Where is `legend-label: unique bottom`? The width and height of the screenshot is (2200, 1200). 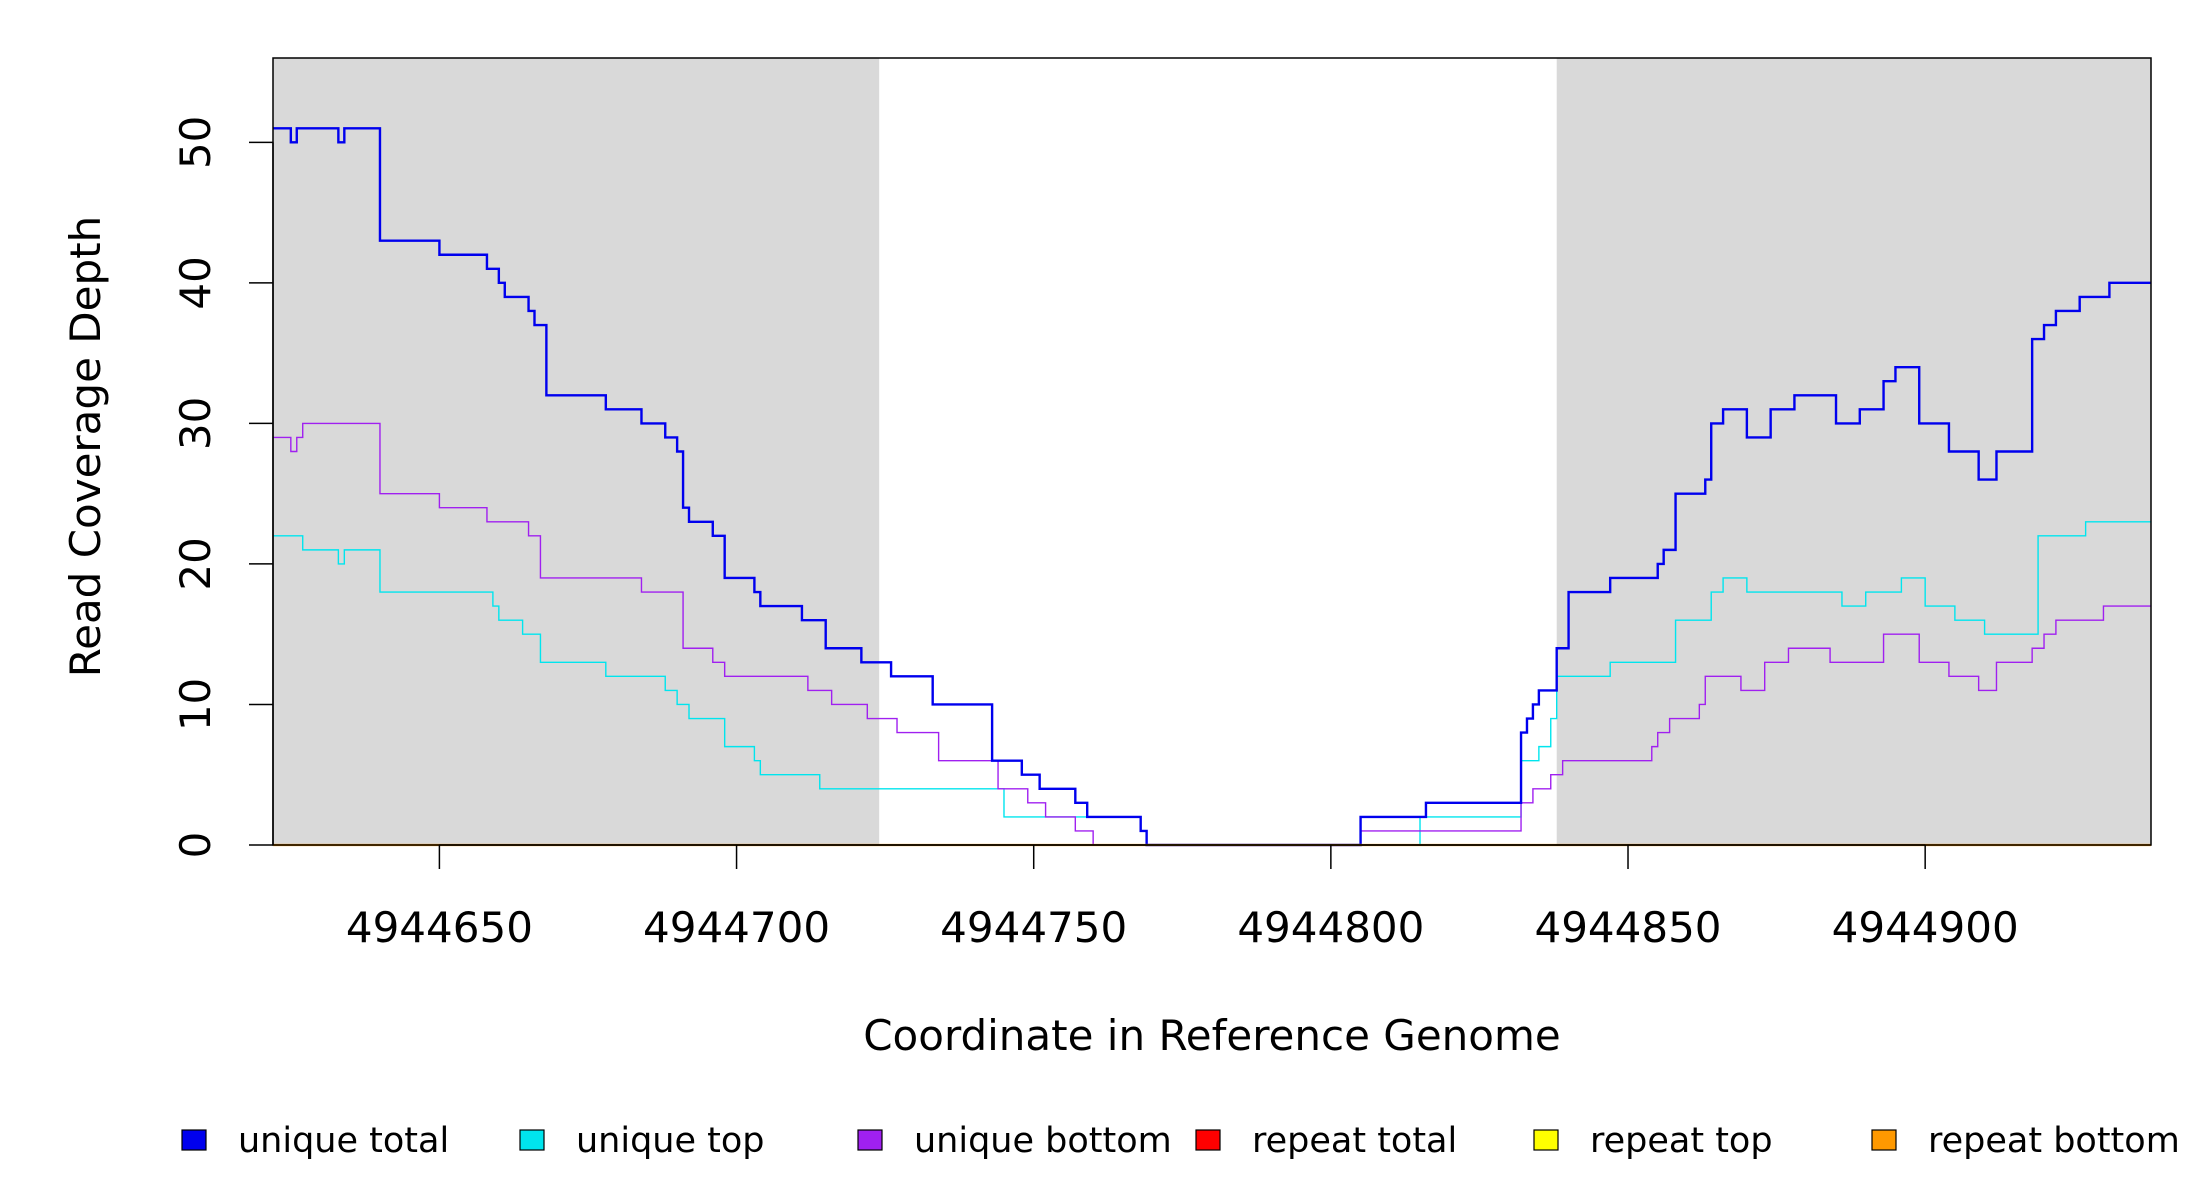
legend-label: unique bottom is located at coordinates (1043, 1141).